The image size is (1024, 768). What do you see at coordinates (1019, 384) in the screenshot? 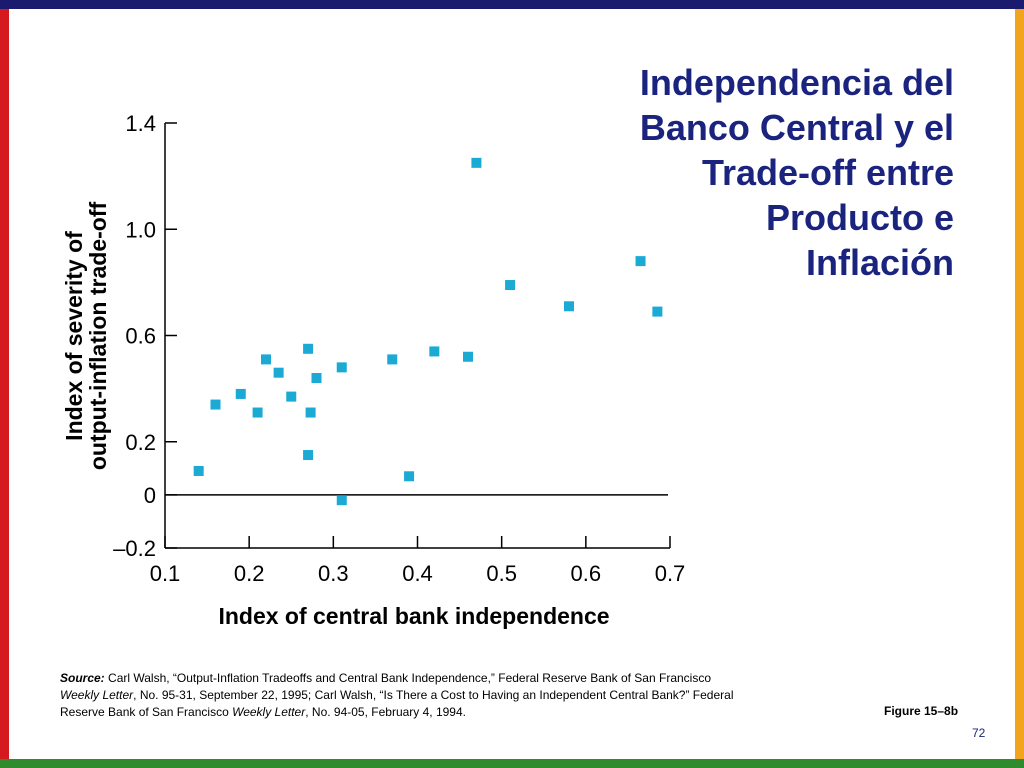
I see `right-accent-bar` at bounding box center [1019, 384].